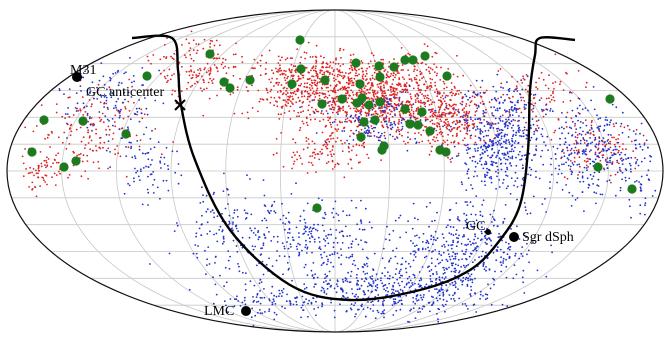 This screenshot has height=337, width=670. I want to click on green-object, so click(64, 167).